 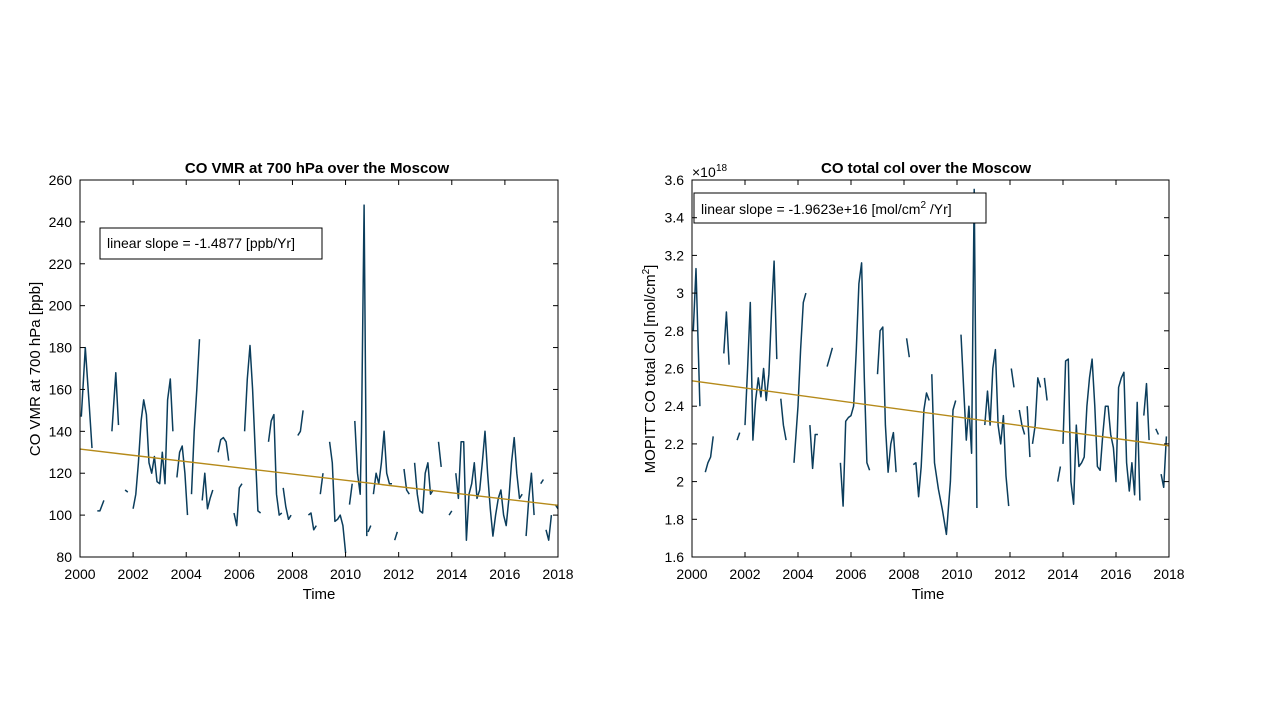 I want to click on chart-right-y-label: MOPITT CO total Col [mol/cm2], so click(x=650, y=369).